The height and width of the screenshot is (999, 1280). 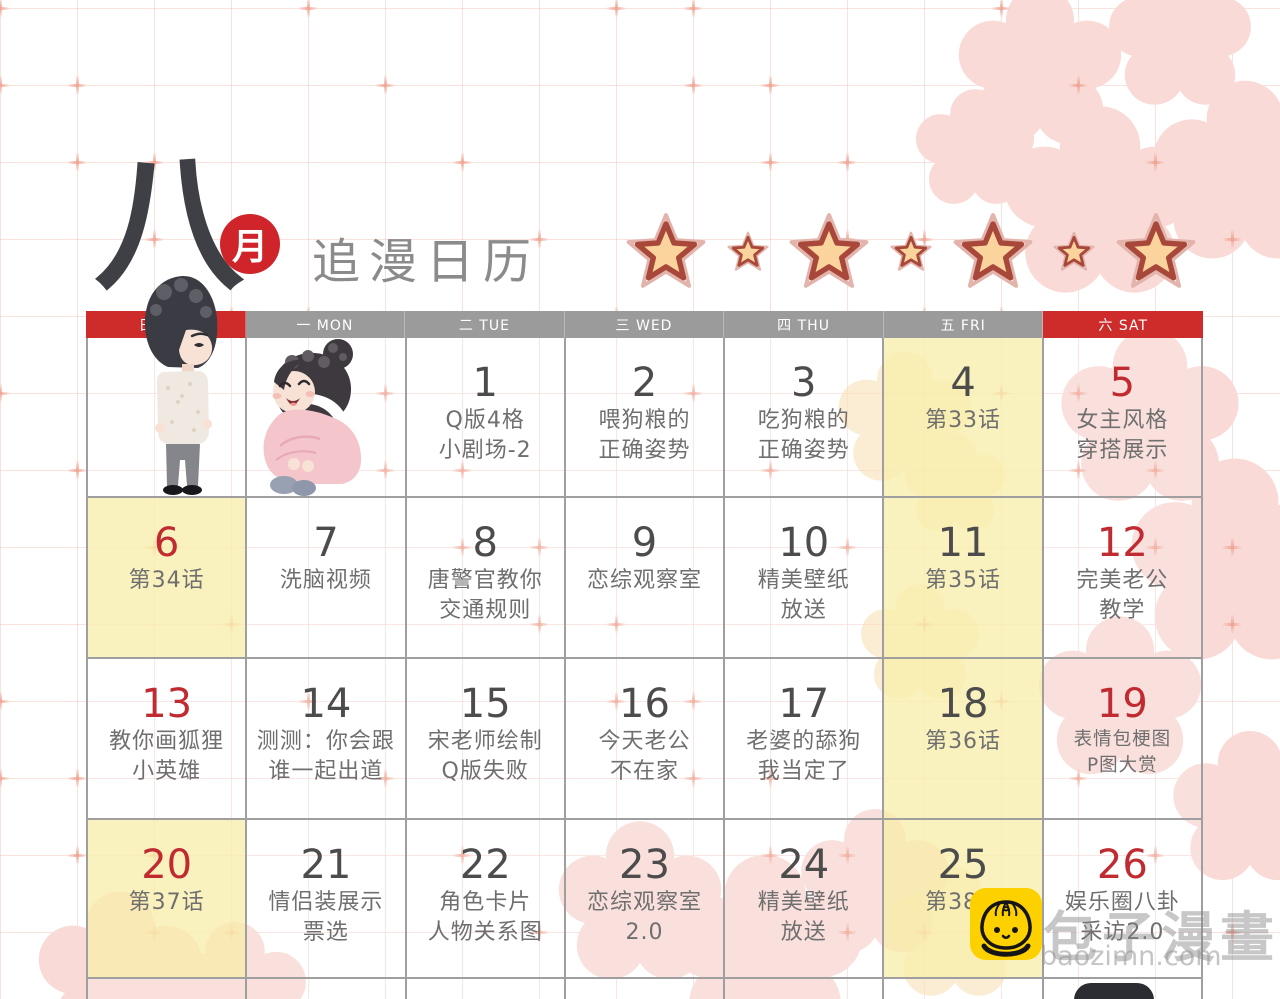 What do you see at coordinates (1122, 543) in the screenshot?
I see `day-number: 12` at bounding box center [1122, 543].